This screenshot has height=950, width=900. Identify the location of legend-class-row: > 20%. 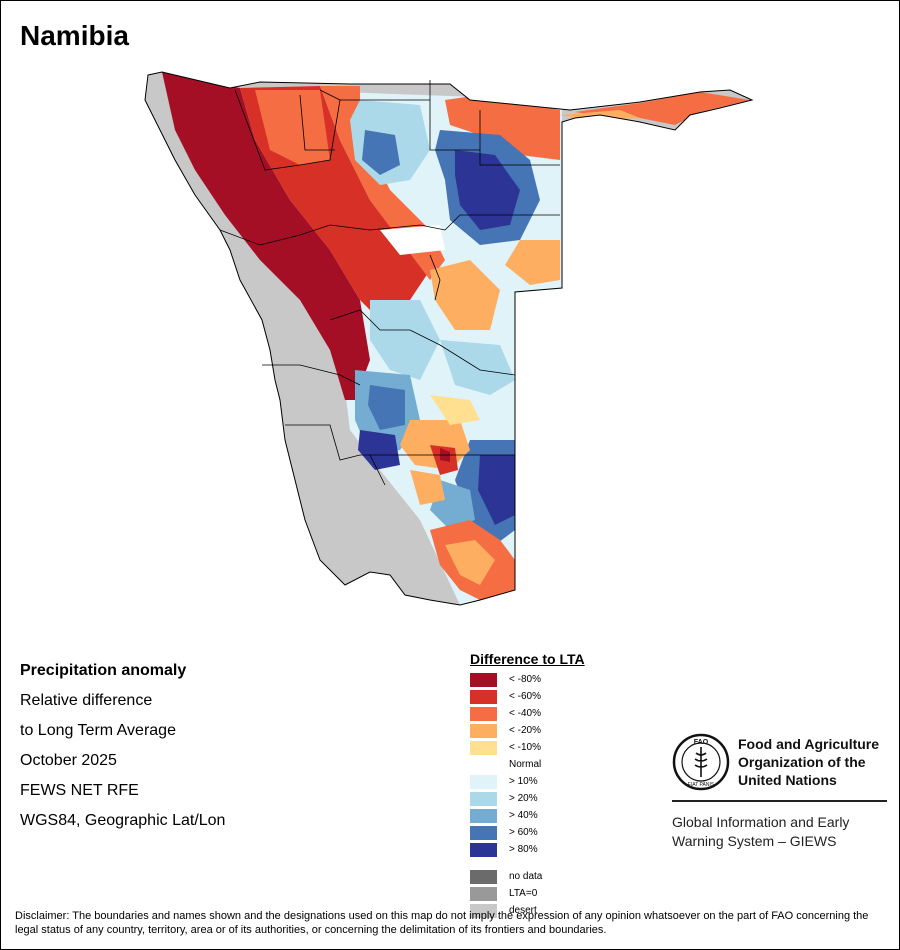
(527, 798).